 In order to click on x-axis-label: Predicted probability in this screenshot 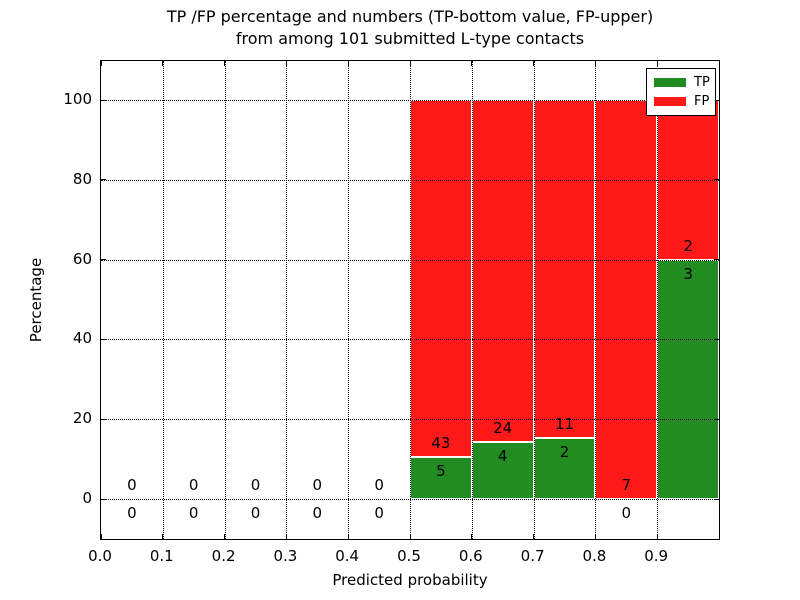, I will do `click(410, 580)`.